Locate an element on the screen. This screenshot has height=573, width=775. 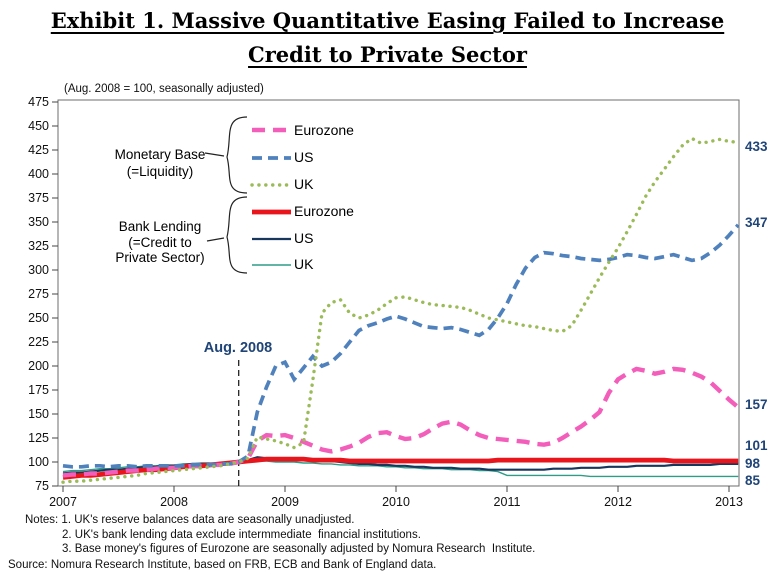
index-note: (Aug. 2008 = 100, seasonally adjusted) is located at coordinates (164, 89).